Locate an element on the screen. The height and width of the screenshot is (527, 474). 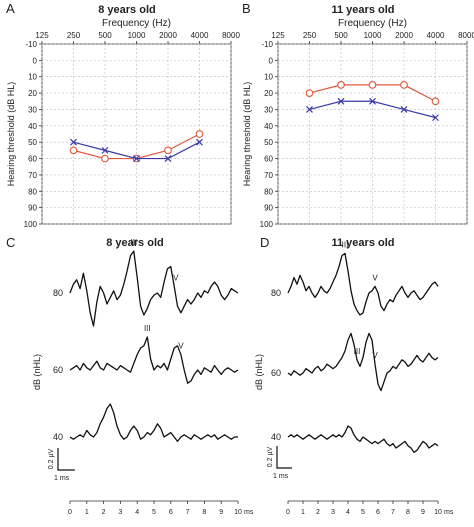
panel-d-time-tick-label: 4 is located at coordinates (348, 512).